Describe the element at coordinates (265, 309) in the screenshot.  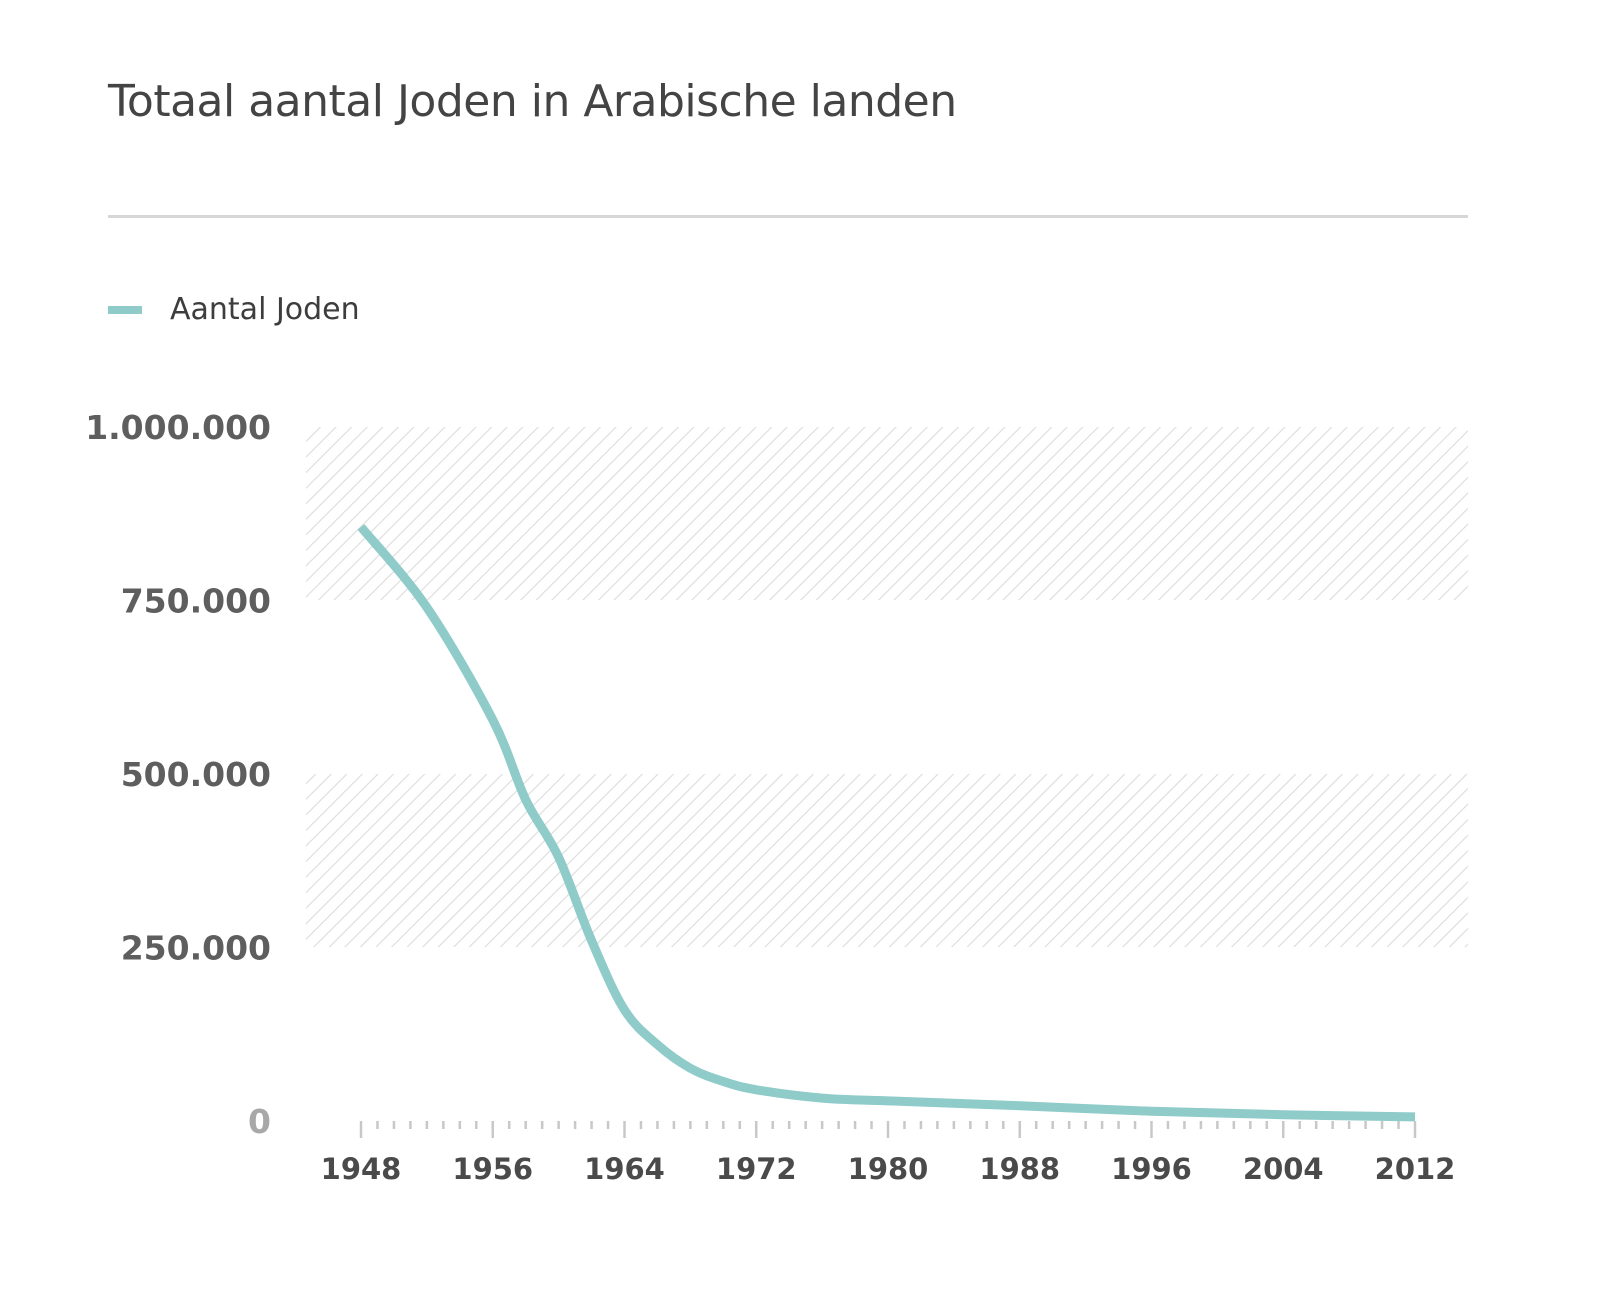
I see `legend-label: Aantal Joden` at that location.